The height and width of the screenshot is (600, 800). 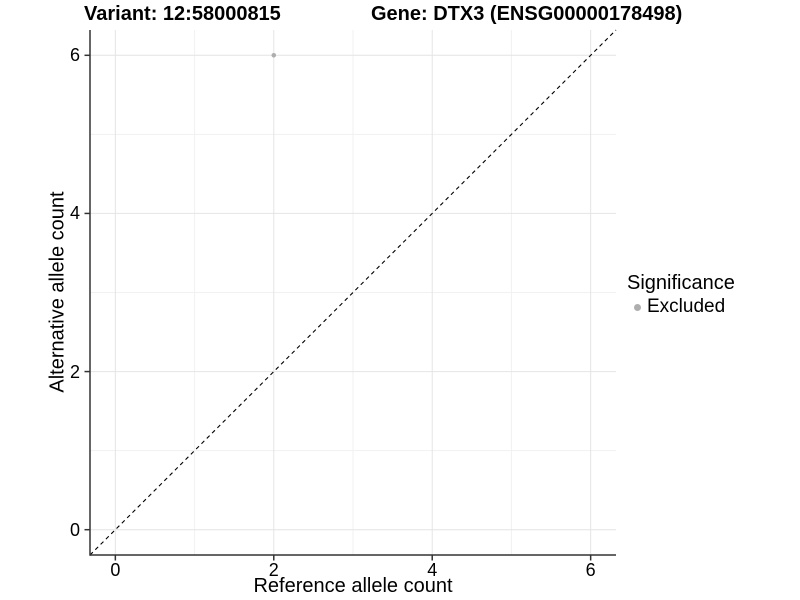 I want to click on legend: Significance Excluded, so click(x=681, y=295).